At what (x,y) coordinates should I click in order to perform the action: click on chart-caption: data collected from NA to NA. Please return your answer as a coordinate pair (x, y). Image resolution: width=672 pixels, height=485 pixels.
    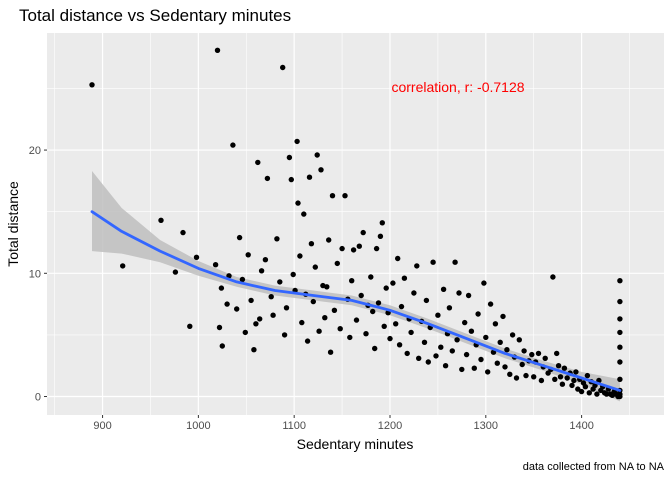
    Looking at the image, I should click on (594, 467).